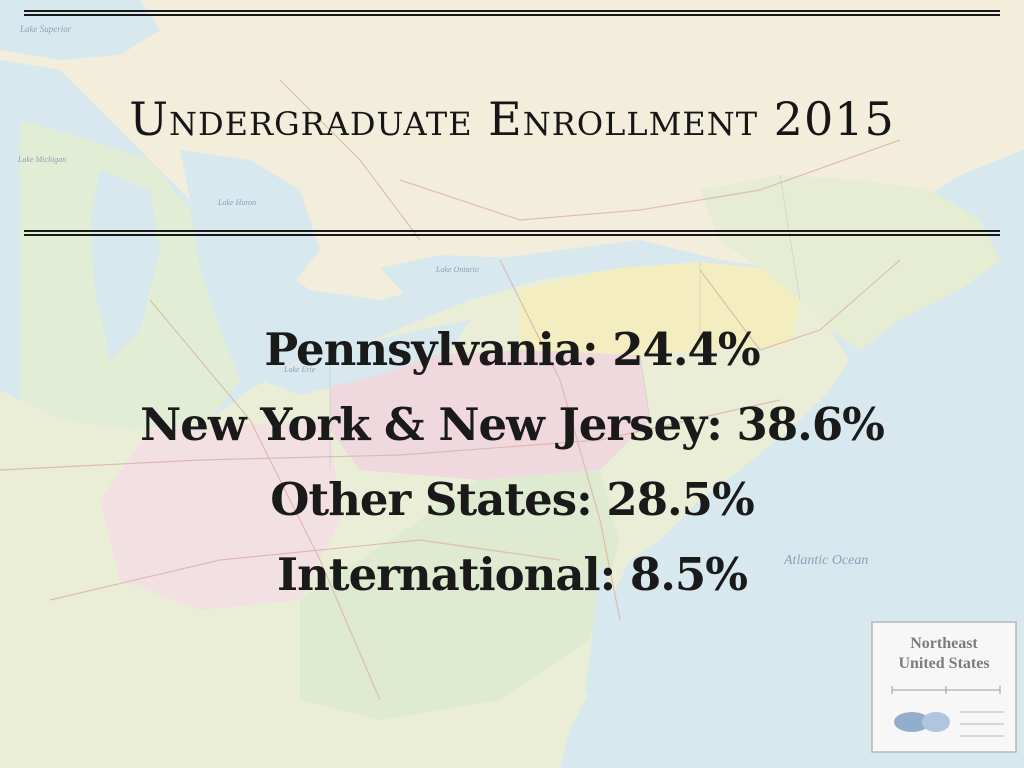 This screenshot has width=1024, height=768. What do you see at coordinates (512, 13) in the screenshot?
I see `title-rule-top` at bounding box center [512, 13].